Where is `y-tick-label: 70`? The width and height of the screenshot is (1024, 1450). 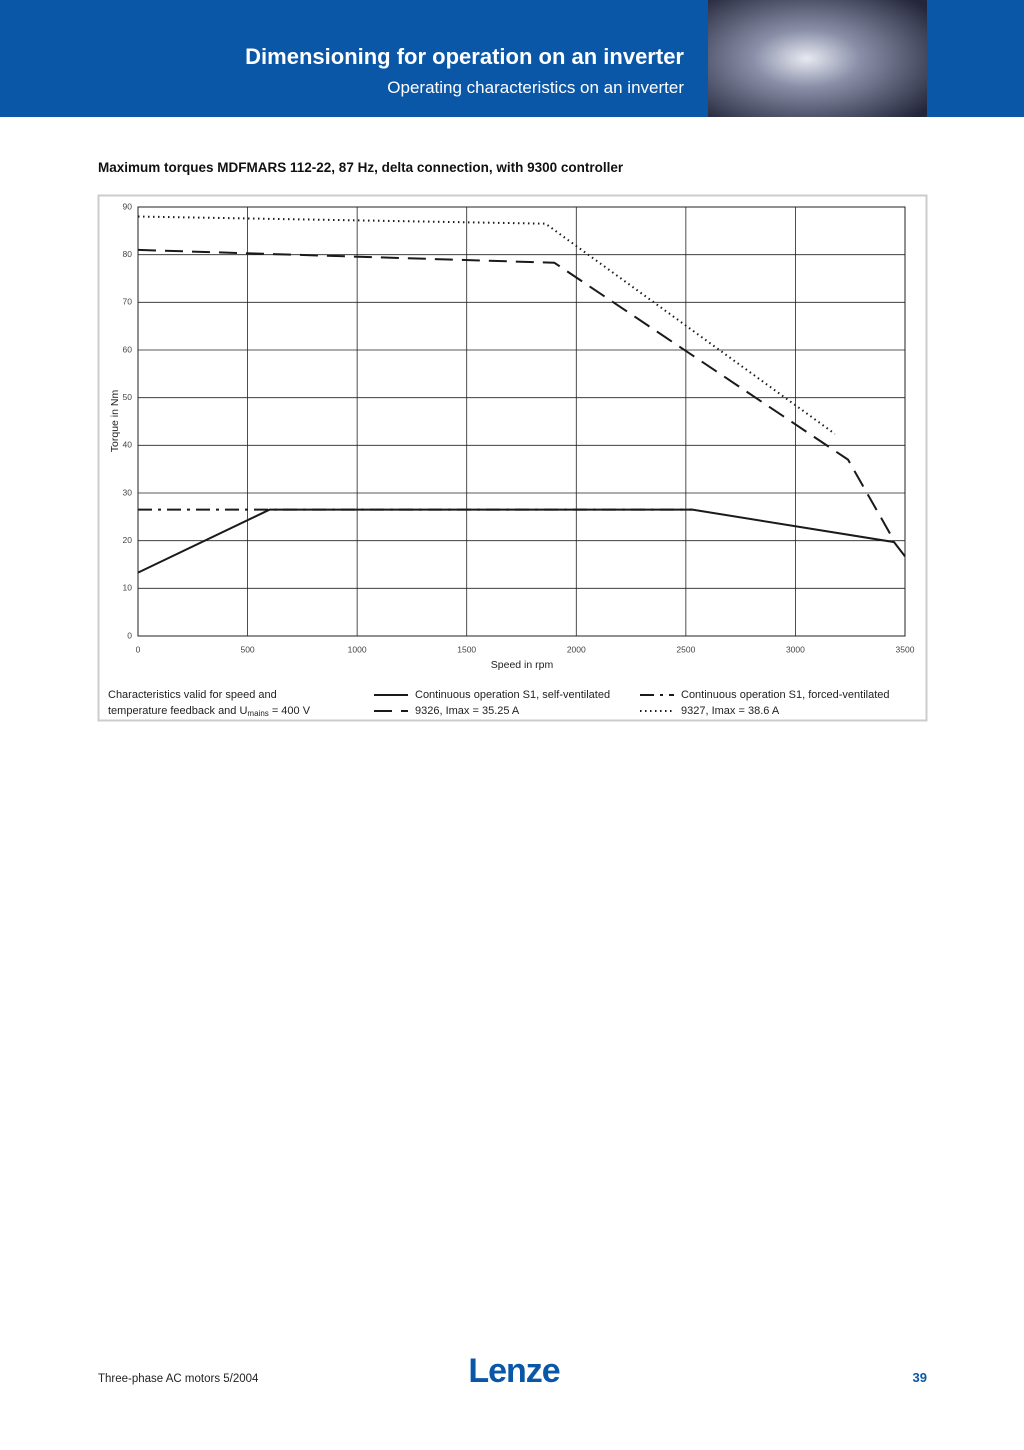
y-tick-label: 70 is located at coordinates (128, 302).